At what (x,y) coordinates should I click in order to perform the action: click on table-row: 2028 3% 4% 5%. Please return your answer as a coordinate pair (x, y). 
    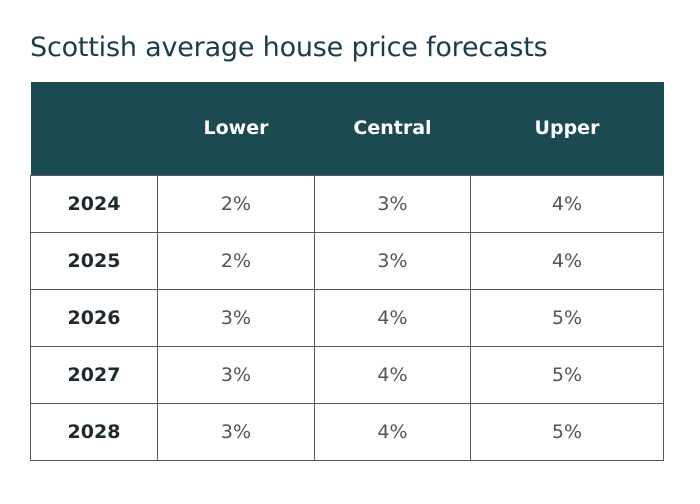
    Looking at the image, I should click on (347, 431).